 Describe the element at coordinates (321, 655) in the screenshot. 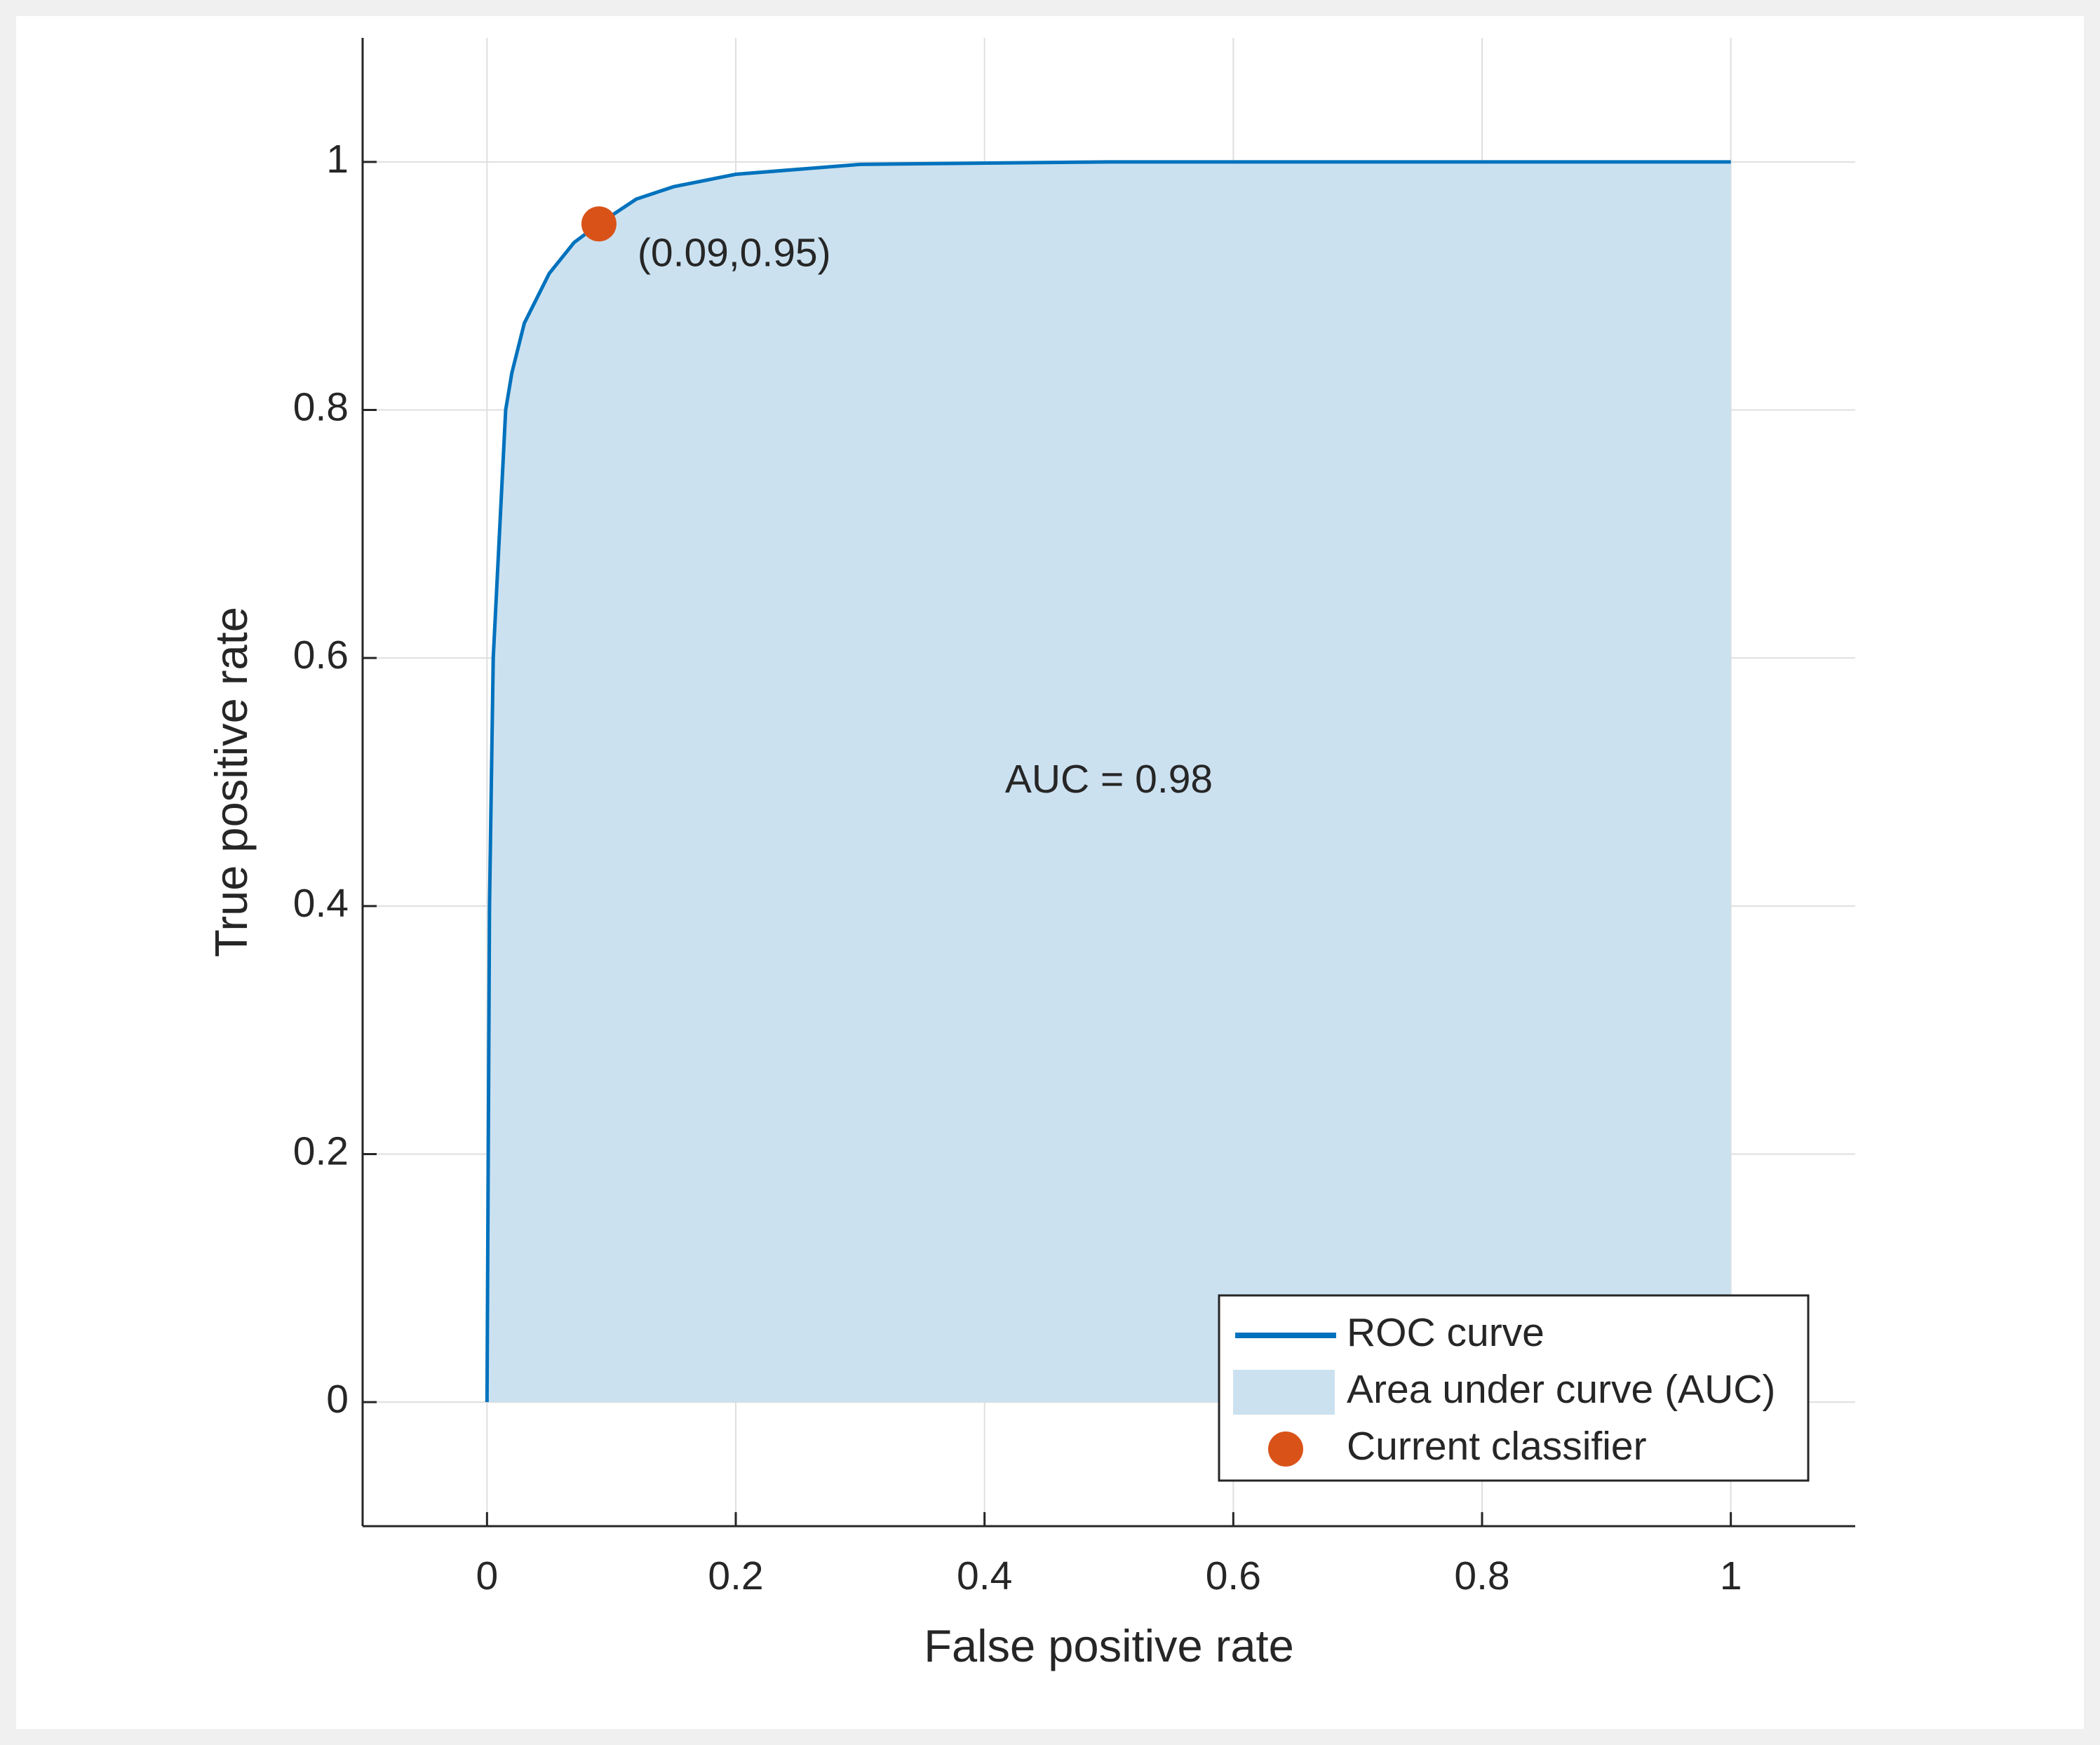

I see `y-tick-label: 0.6` at that location.